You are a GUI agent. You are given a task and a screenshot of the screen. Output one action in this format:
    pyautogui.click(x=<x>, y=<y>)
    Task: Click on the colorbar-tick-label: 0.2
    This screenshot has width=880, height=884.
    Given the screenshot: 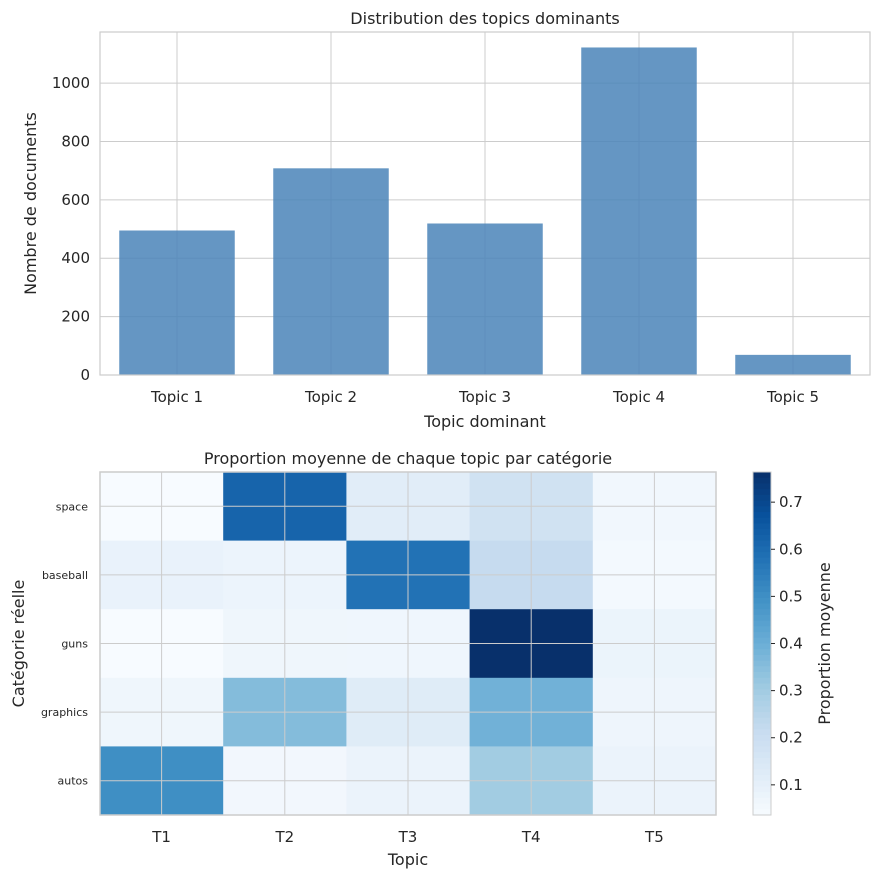 What is the action you would take?
    pyautogui.click(x=791, y=738)
    